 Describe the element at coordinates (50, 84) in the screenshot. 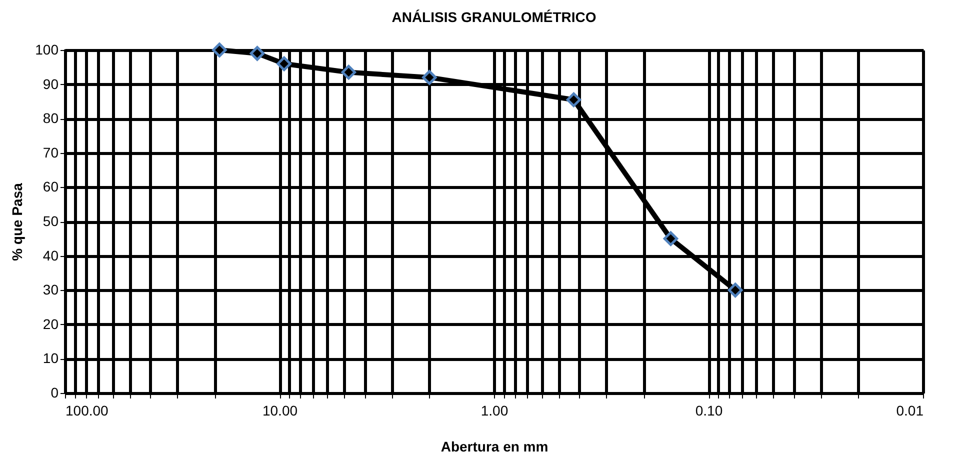

I see `y-tick-label: 90` at that location.